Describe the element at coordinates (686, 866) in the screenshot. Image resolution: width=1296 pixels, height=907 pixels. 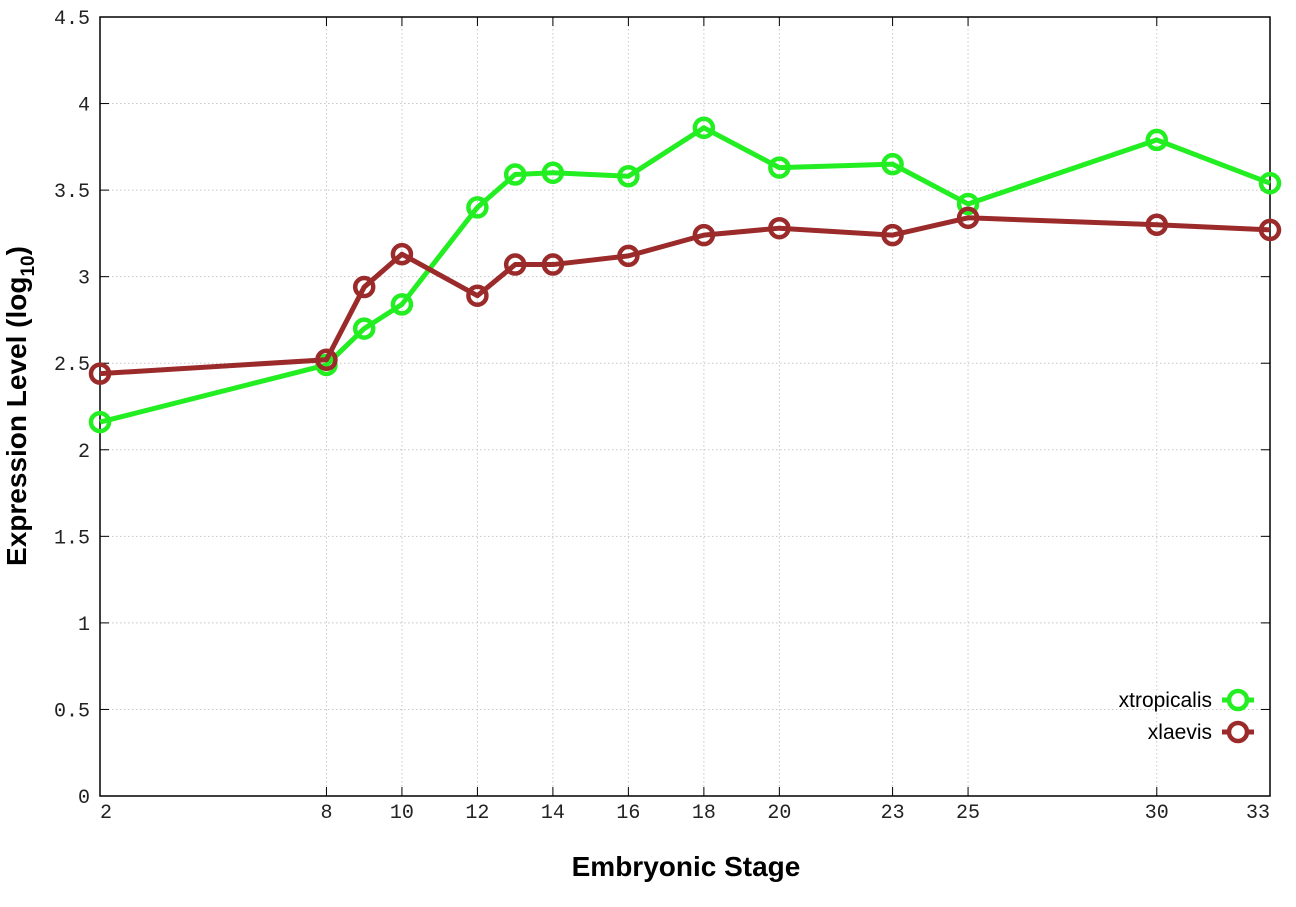
I see `x-axis-title: Embryonic Stage` at that location.